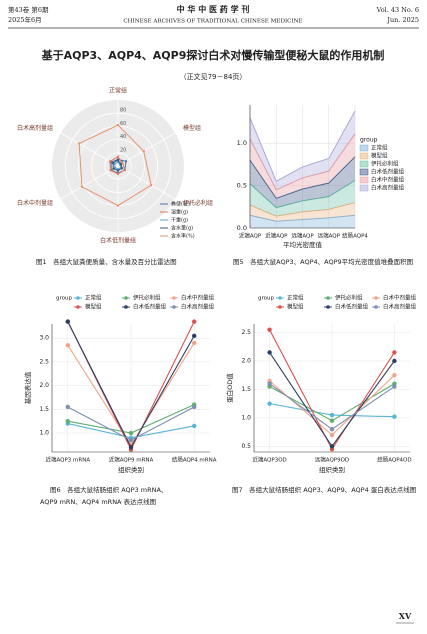 The image size is (427, 634). Describe the element at coordinates (242, 228) in the screenshot. I see `y-tick-label: 0.0` at that location.